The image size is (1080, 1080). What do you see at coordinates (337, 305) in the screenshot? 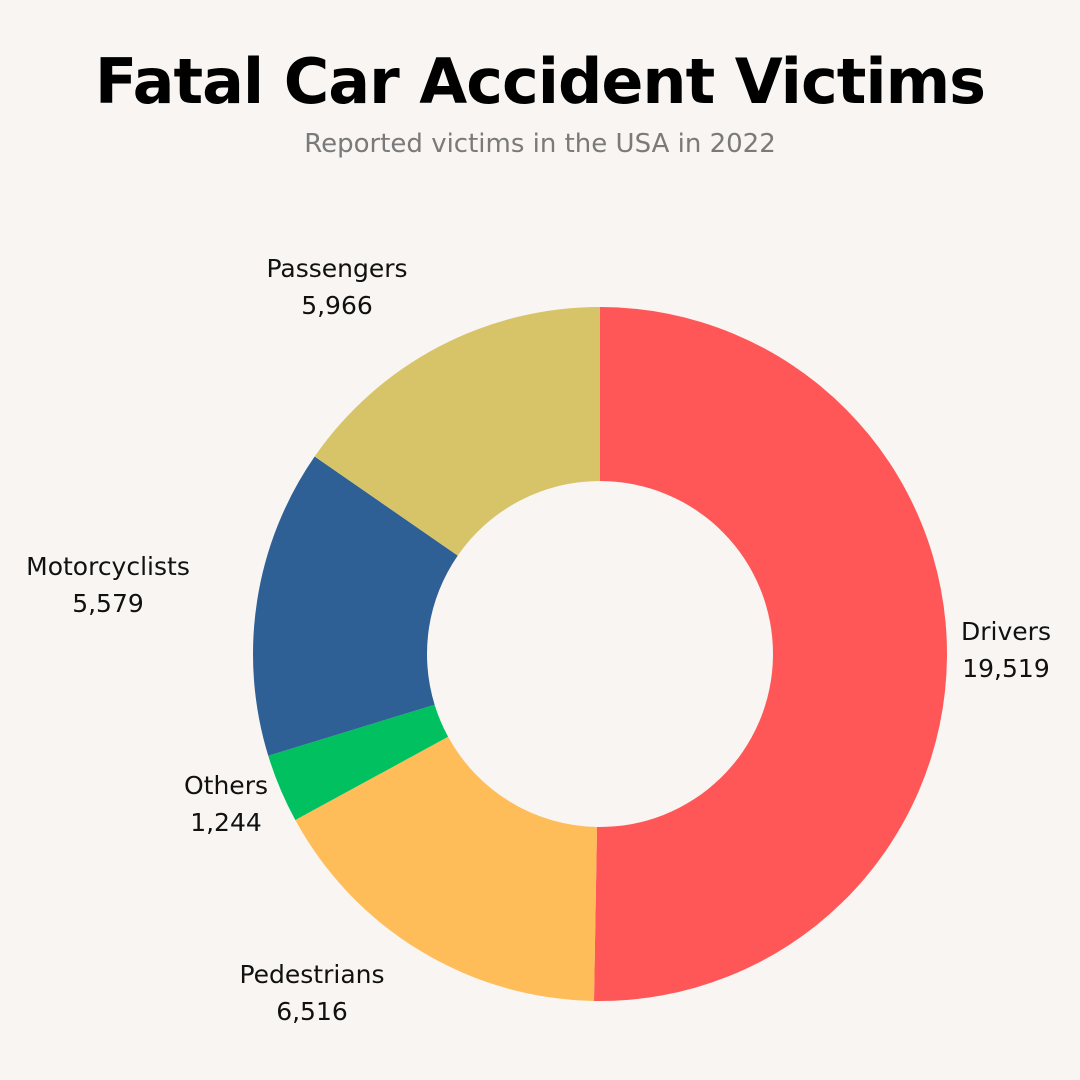
I see `slice-value-passengers: 5,966` at bounding box center [337, 305].